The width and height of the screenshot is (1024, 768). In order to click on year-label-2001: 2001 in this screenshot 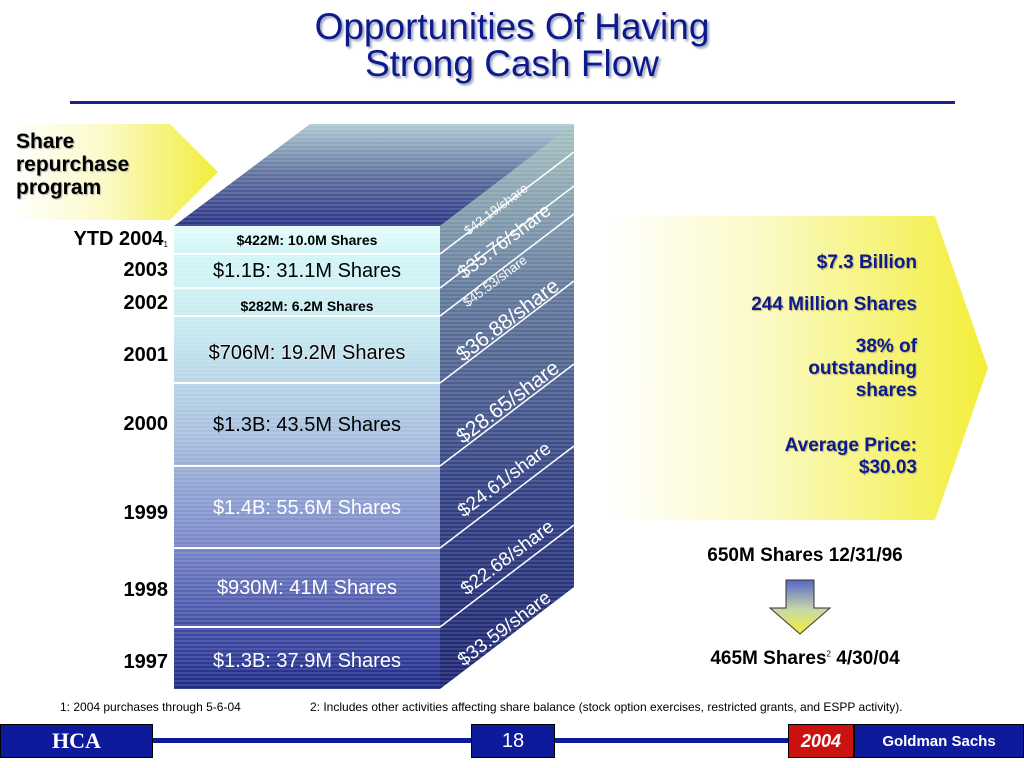, I will do `click(146, 355)`.